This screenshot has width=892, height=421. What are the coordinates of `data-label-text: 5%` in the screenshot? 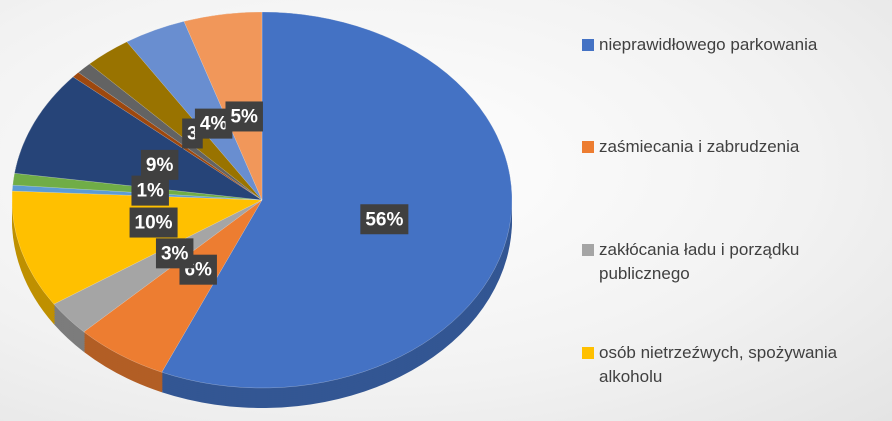 It's located at (244, 116).